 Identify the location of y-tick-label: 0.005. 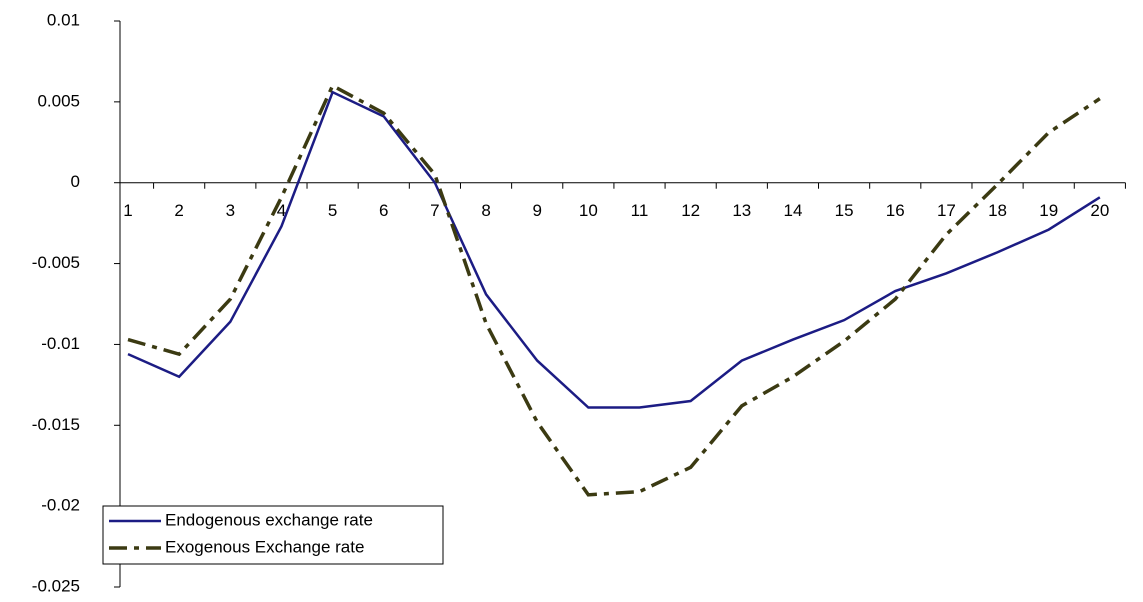
(58, 100).